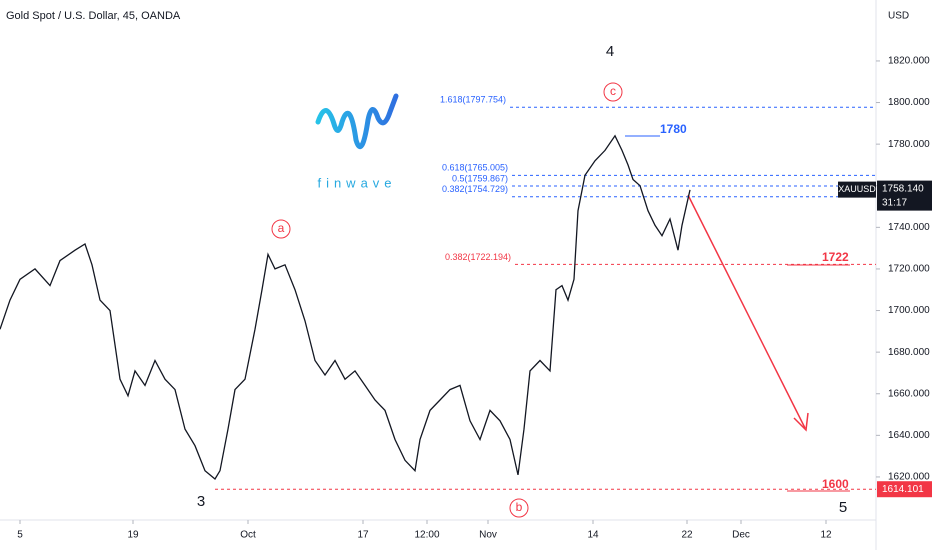  What do you see at coordinates (909, 435) in the screenshot?
I see `y-tick-label: 1640.000` at bounding box center [909, 435].